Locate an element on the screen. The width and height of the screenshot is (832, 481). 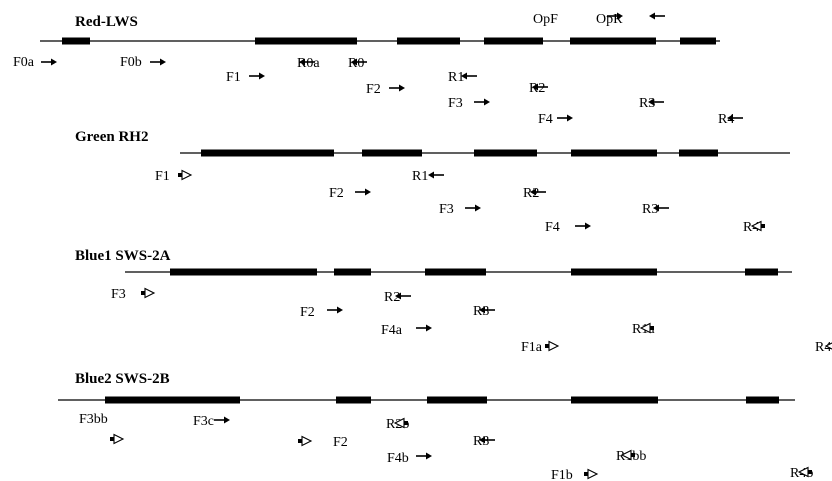
primer-r1a: R1a is located at coordinates (643, 329).